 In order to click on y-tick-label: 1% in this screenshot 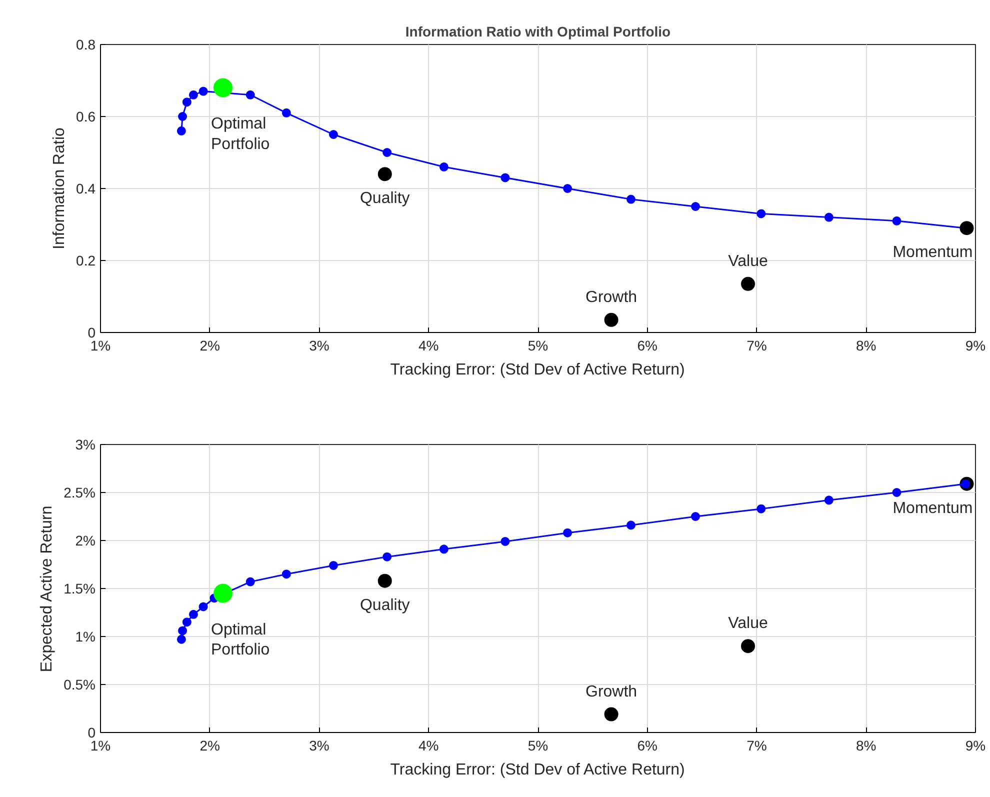, I will do `click(85, 636)`.